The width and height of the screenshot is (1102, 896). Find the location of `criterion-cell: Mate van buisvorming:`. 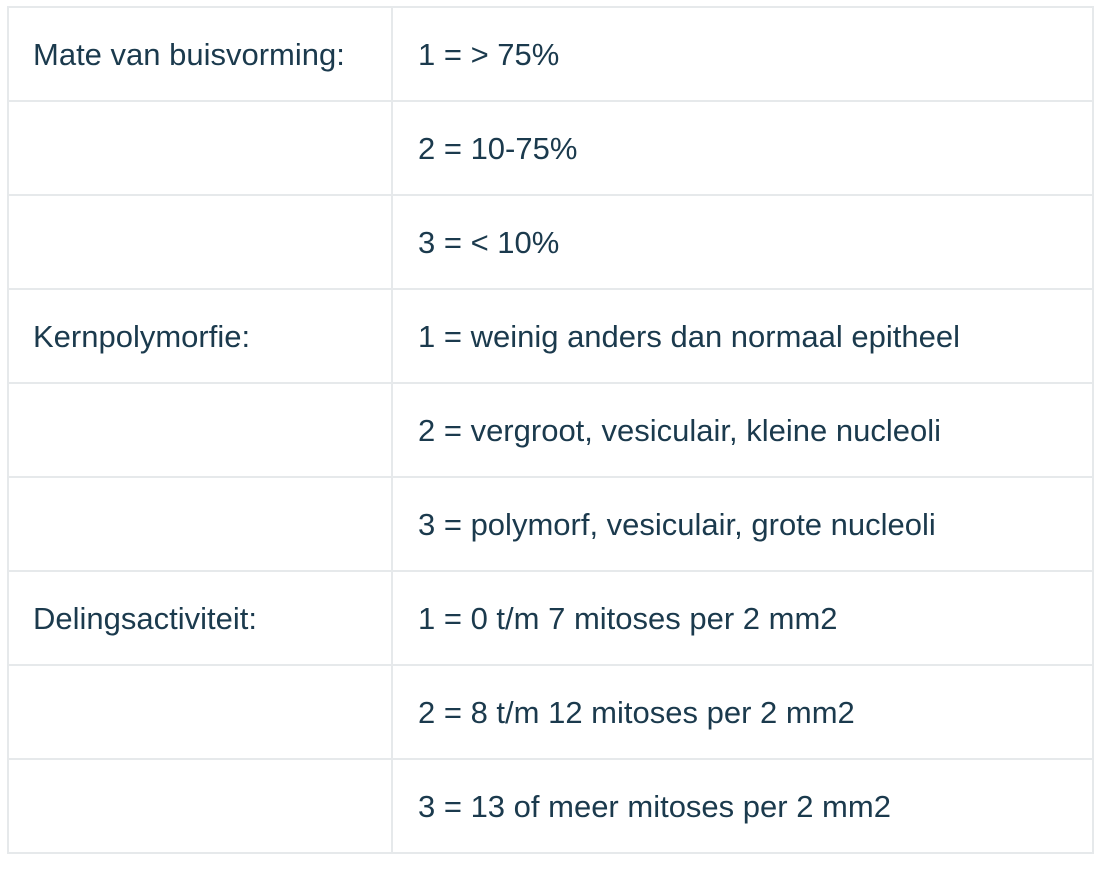

criterion-cell: Mate van buisvorming: is located at coordinates (200, 54).